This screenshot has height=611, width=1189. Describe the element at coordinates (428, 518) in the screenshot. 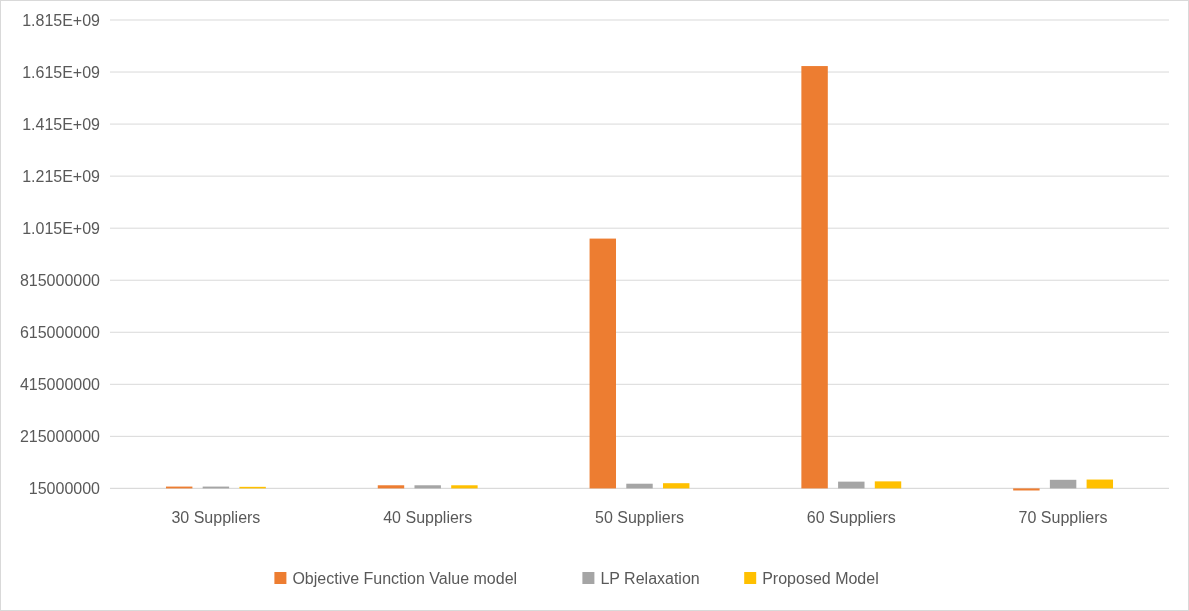

I see `x-tick-label: 40 Suppliers` at that location.